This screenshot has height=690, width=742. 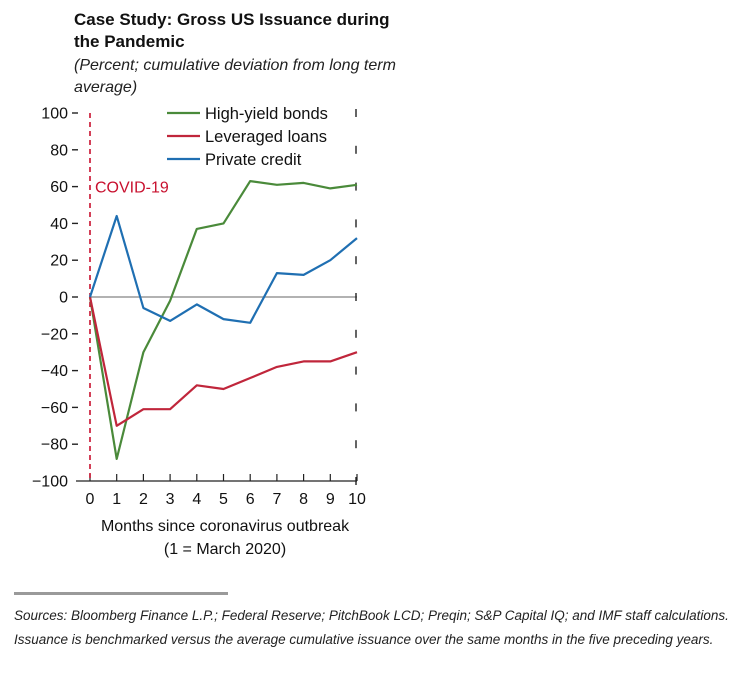 I want to click on footer-divider, so click(x=121, y=593).